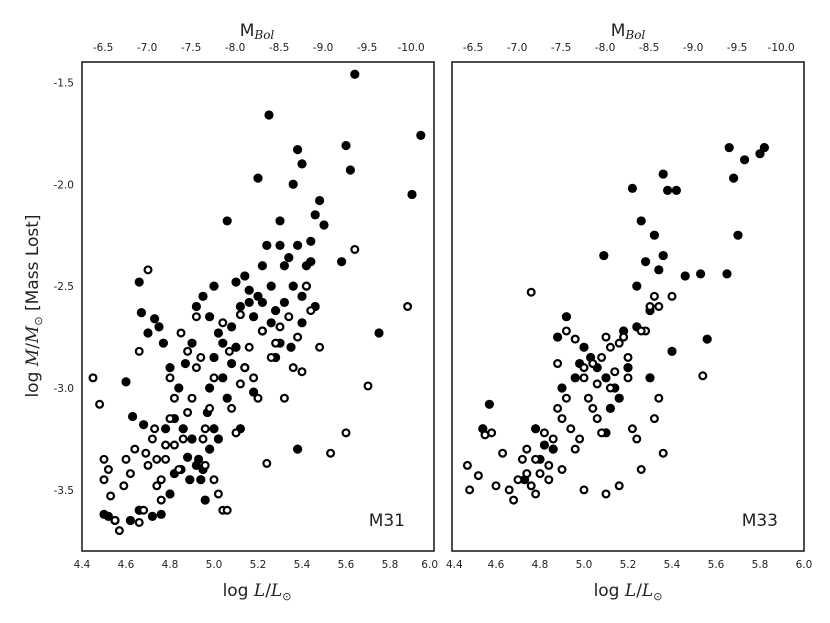 Image resolution: width=830 pixels, height=623 pixels. What do you see at coordinates (584, 565) in the screenshot?
I see `m33-x-tick-label: 5.0` at bounding box center [584, 565].